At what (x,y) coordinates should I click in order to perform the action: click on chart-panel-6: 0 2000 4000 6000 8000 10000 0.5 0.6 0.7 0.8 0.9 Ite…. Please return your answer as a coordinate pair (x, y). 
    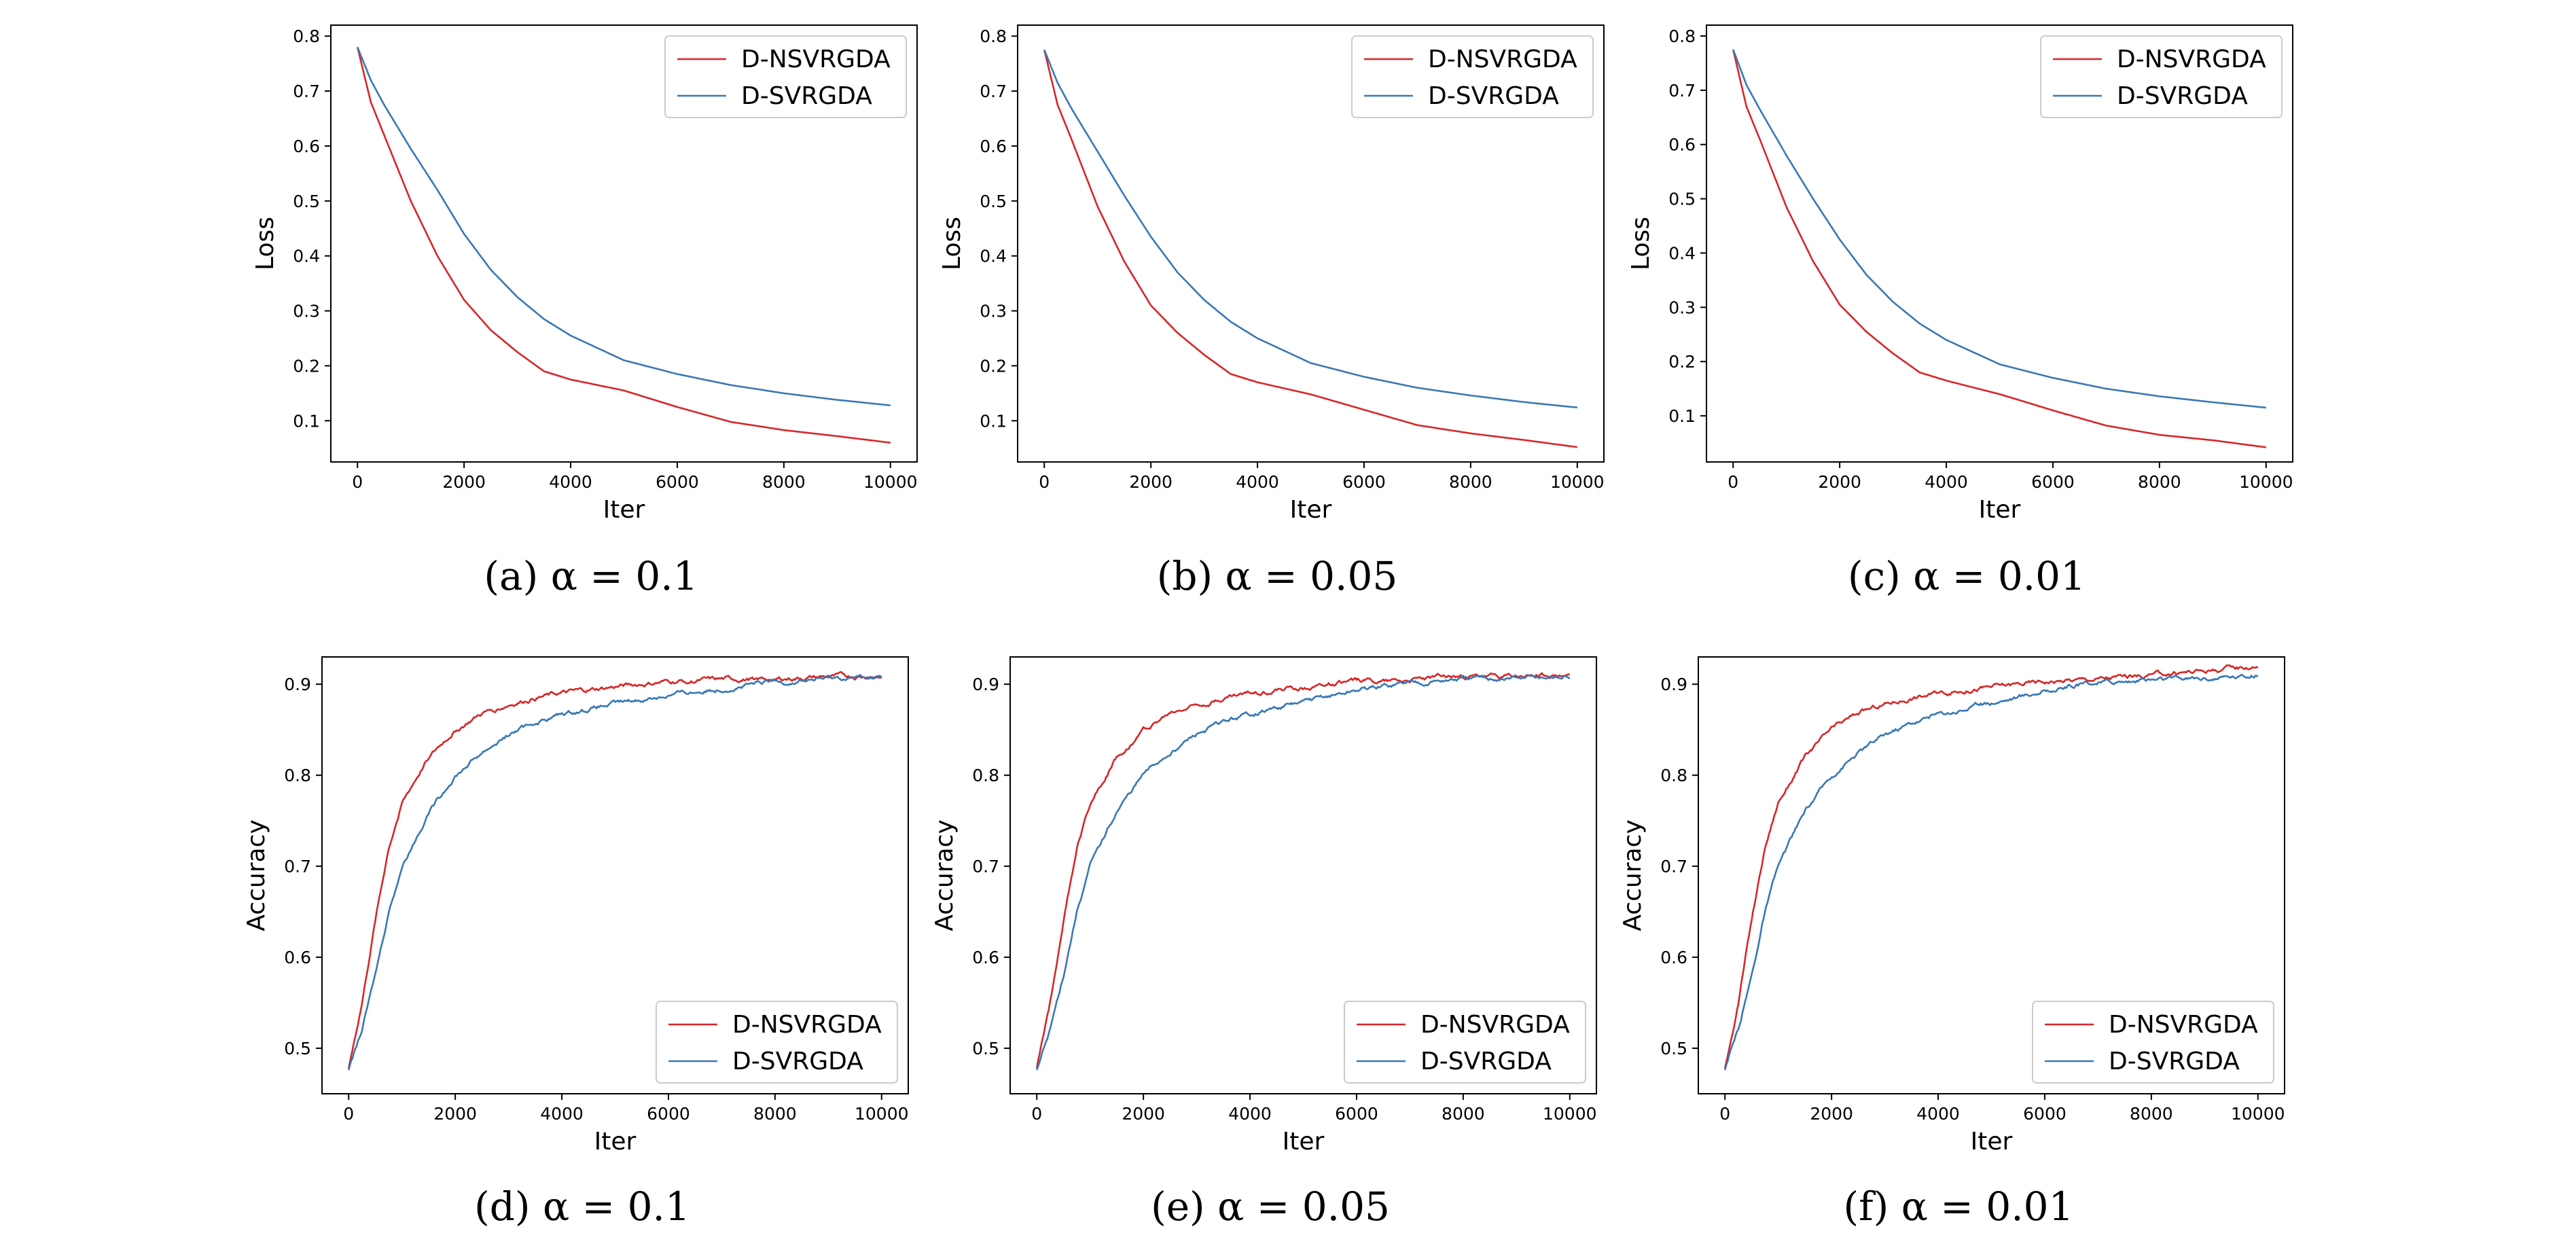
    Looking at the image, I should click on (1952, 943).